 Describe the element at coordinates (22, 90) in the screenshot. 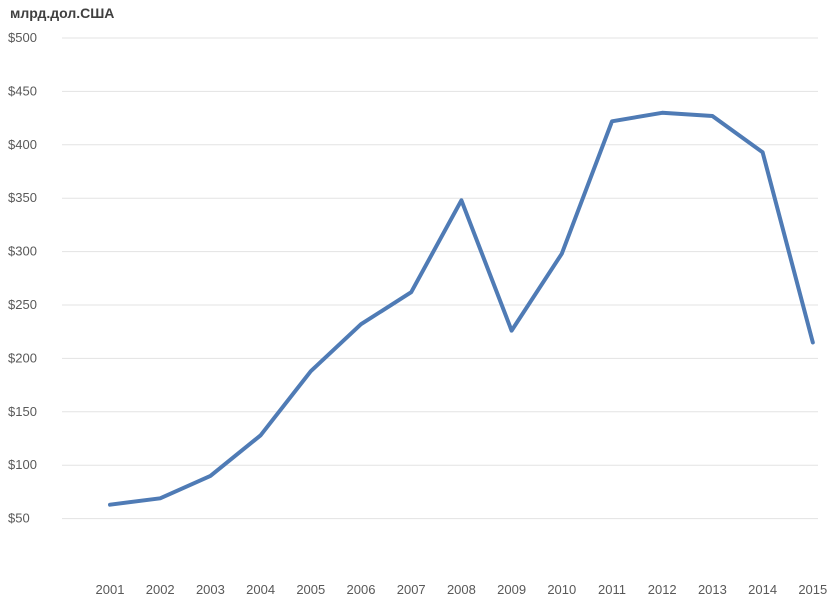

I see `y-tick-label: $450` at that location.